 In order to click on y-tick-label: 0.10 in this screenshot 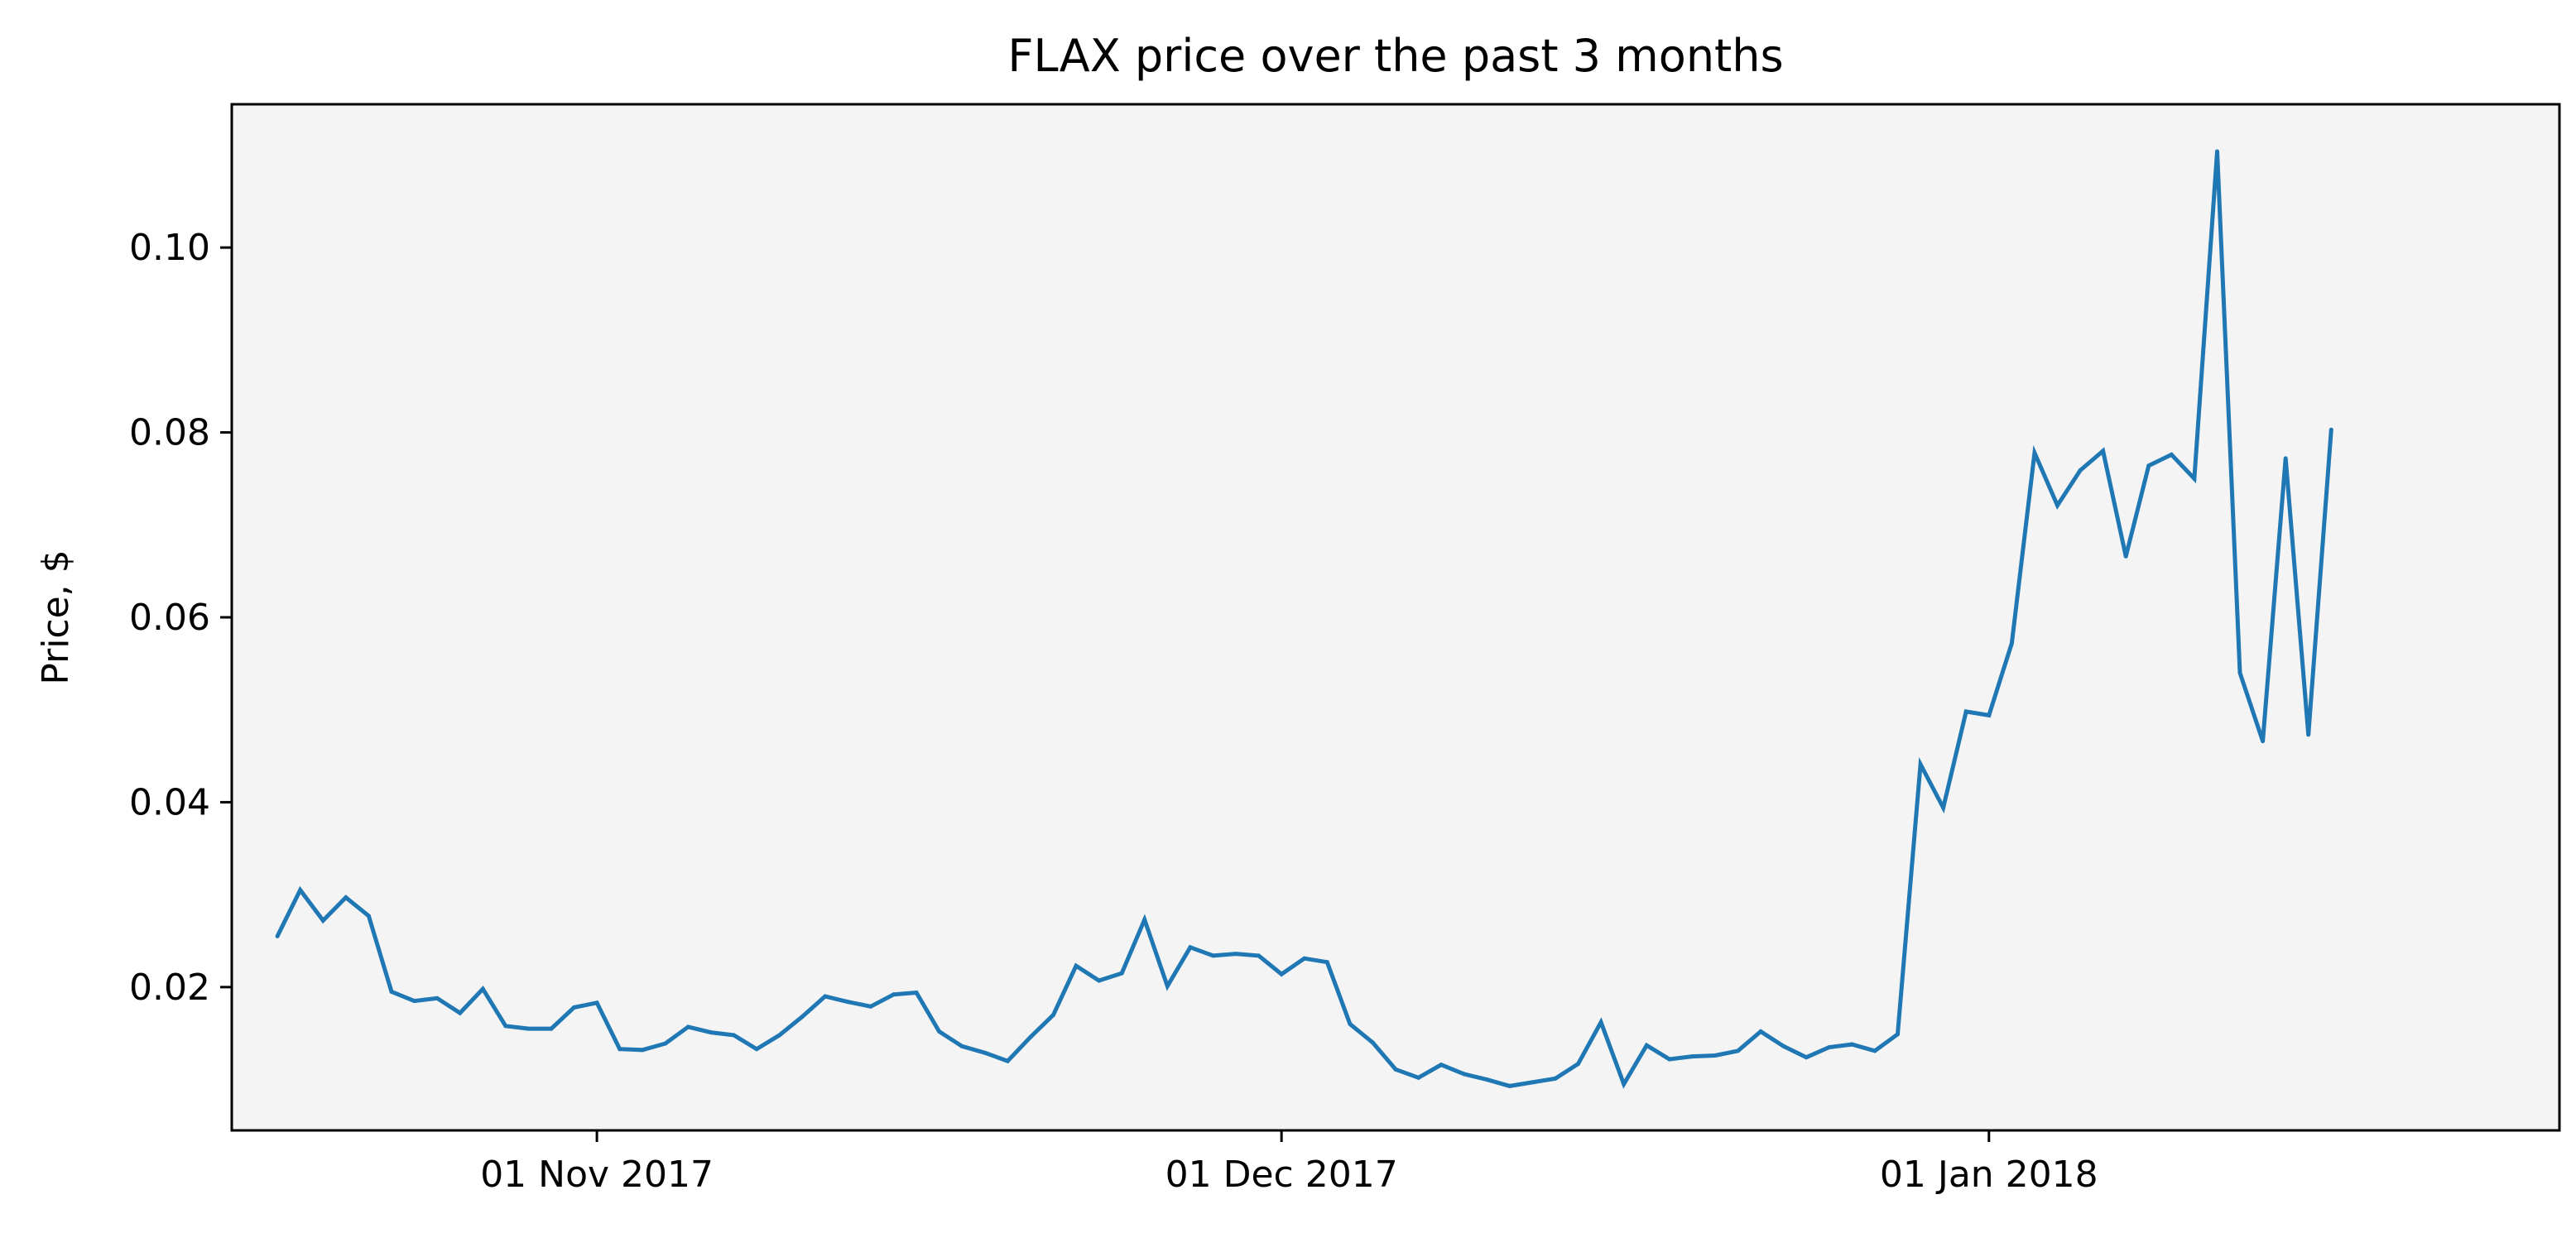, I will do `click(169, 248)`.